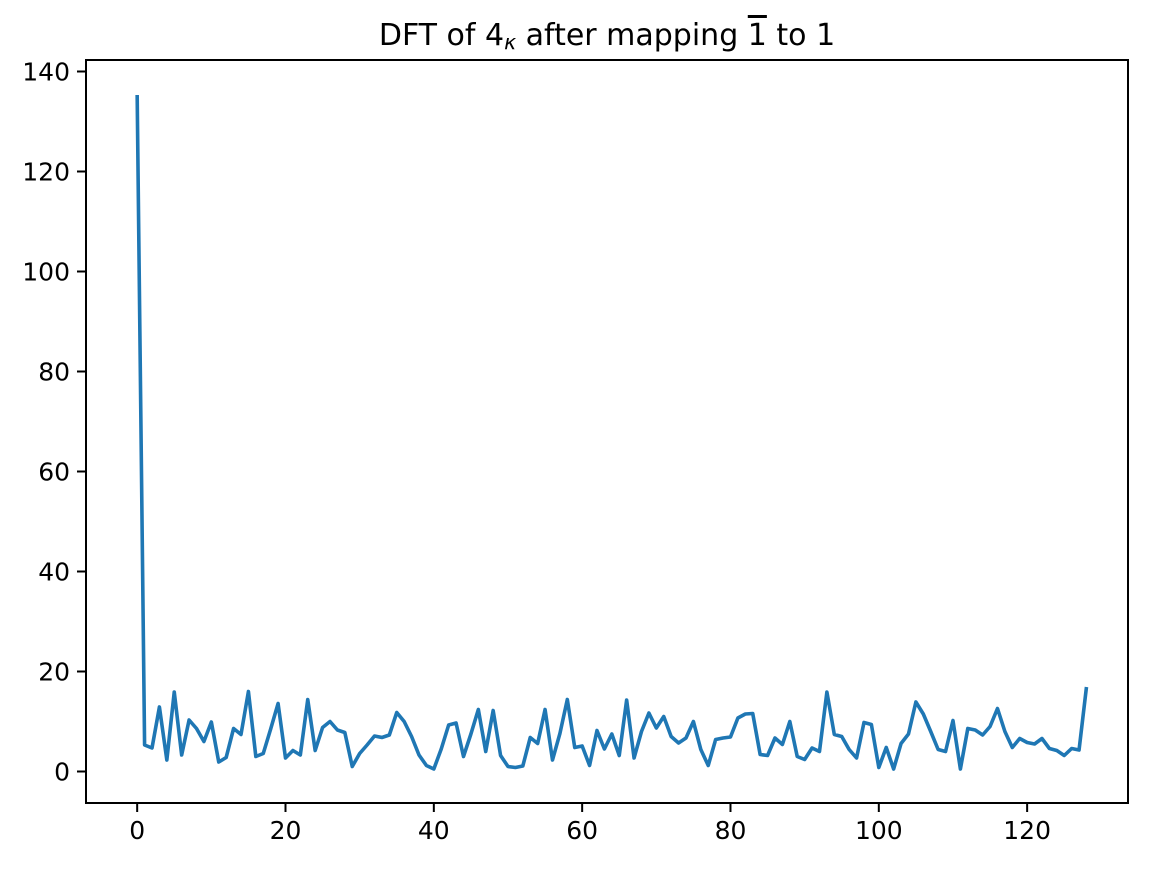 This screenshot has height=869, width=1149. What do you see at coordinates (1027, 830) in the screenshot?
I see `x-axis-tick-label: 120` at bounding box center [1027, 830].